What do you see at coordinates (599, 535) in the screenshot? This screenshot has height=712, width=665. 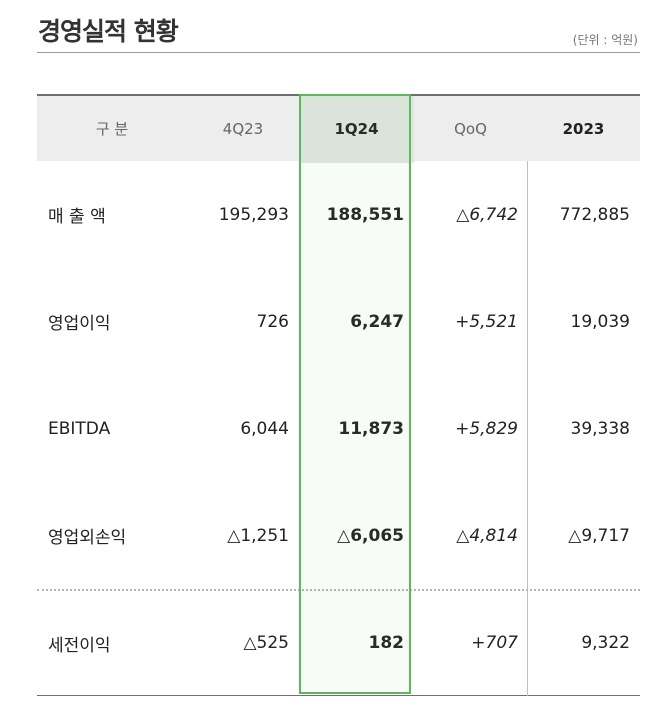 I see `cell-2023: △9,717` at bounding box center [599, 535].